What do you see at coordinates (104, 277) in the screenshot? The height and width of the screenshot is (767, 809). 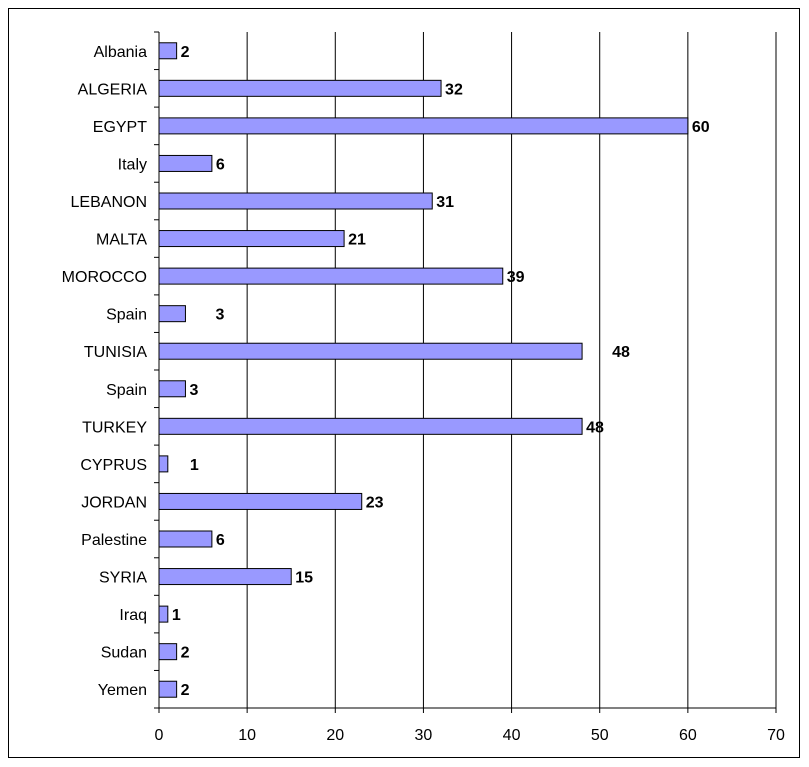 I see `category-label: MOROCCO` at bounding box center [104, 277].